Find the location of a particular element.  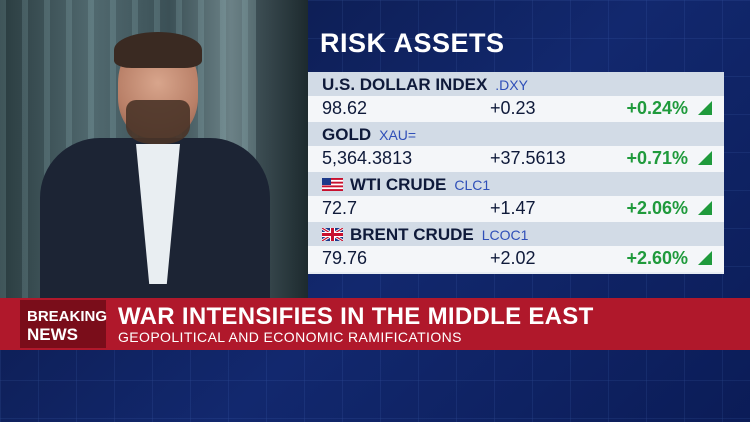

asset-ric: LCOC1 is located at coordinates (505, 235).